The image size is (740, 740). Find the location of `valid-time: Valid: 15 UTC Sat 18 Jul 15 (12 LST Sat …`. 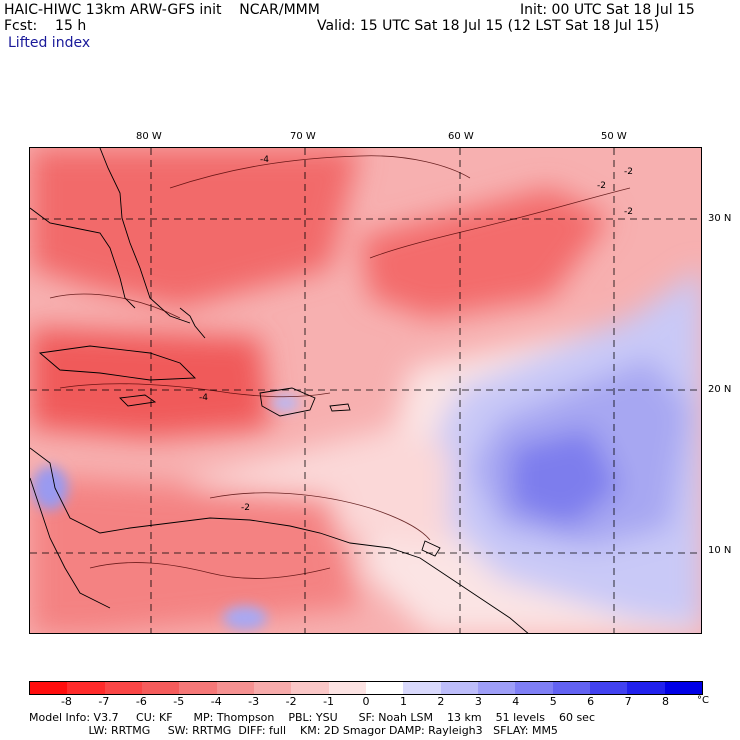

valid-time: Valid: 15 UTC Sat 18 Jul 15 (12 LST Sat … is located at coordinates (488, 26).